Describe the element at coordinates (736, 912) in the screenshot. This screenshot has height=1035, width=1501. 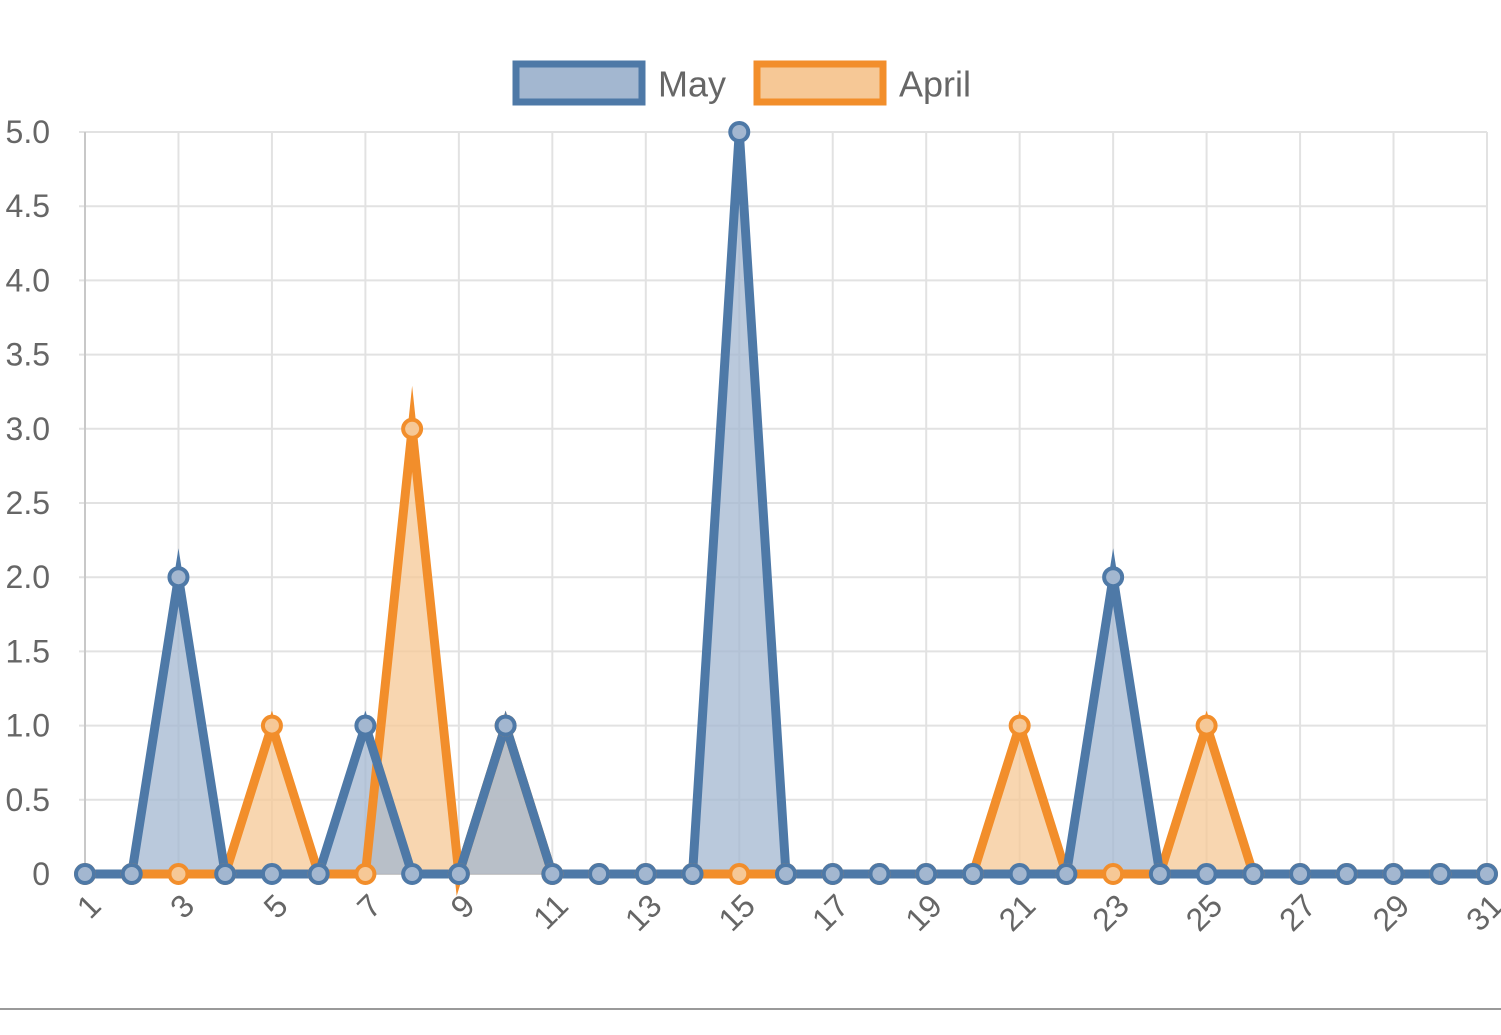
I see `x-tick-label: 15` at that location.